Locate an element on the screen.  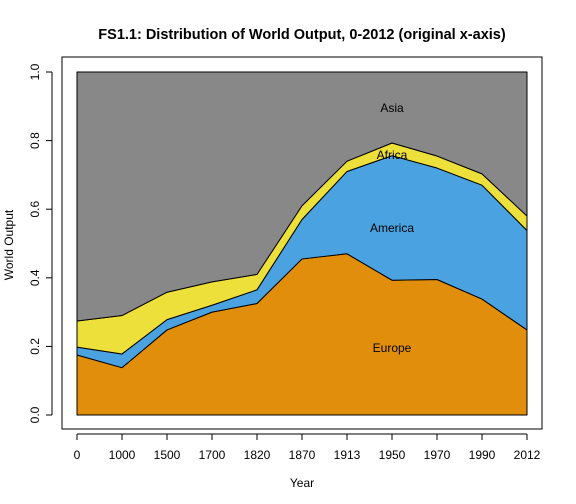
region-label-america: America is located at coordinates (392, 228).